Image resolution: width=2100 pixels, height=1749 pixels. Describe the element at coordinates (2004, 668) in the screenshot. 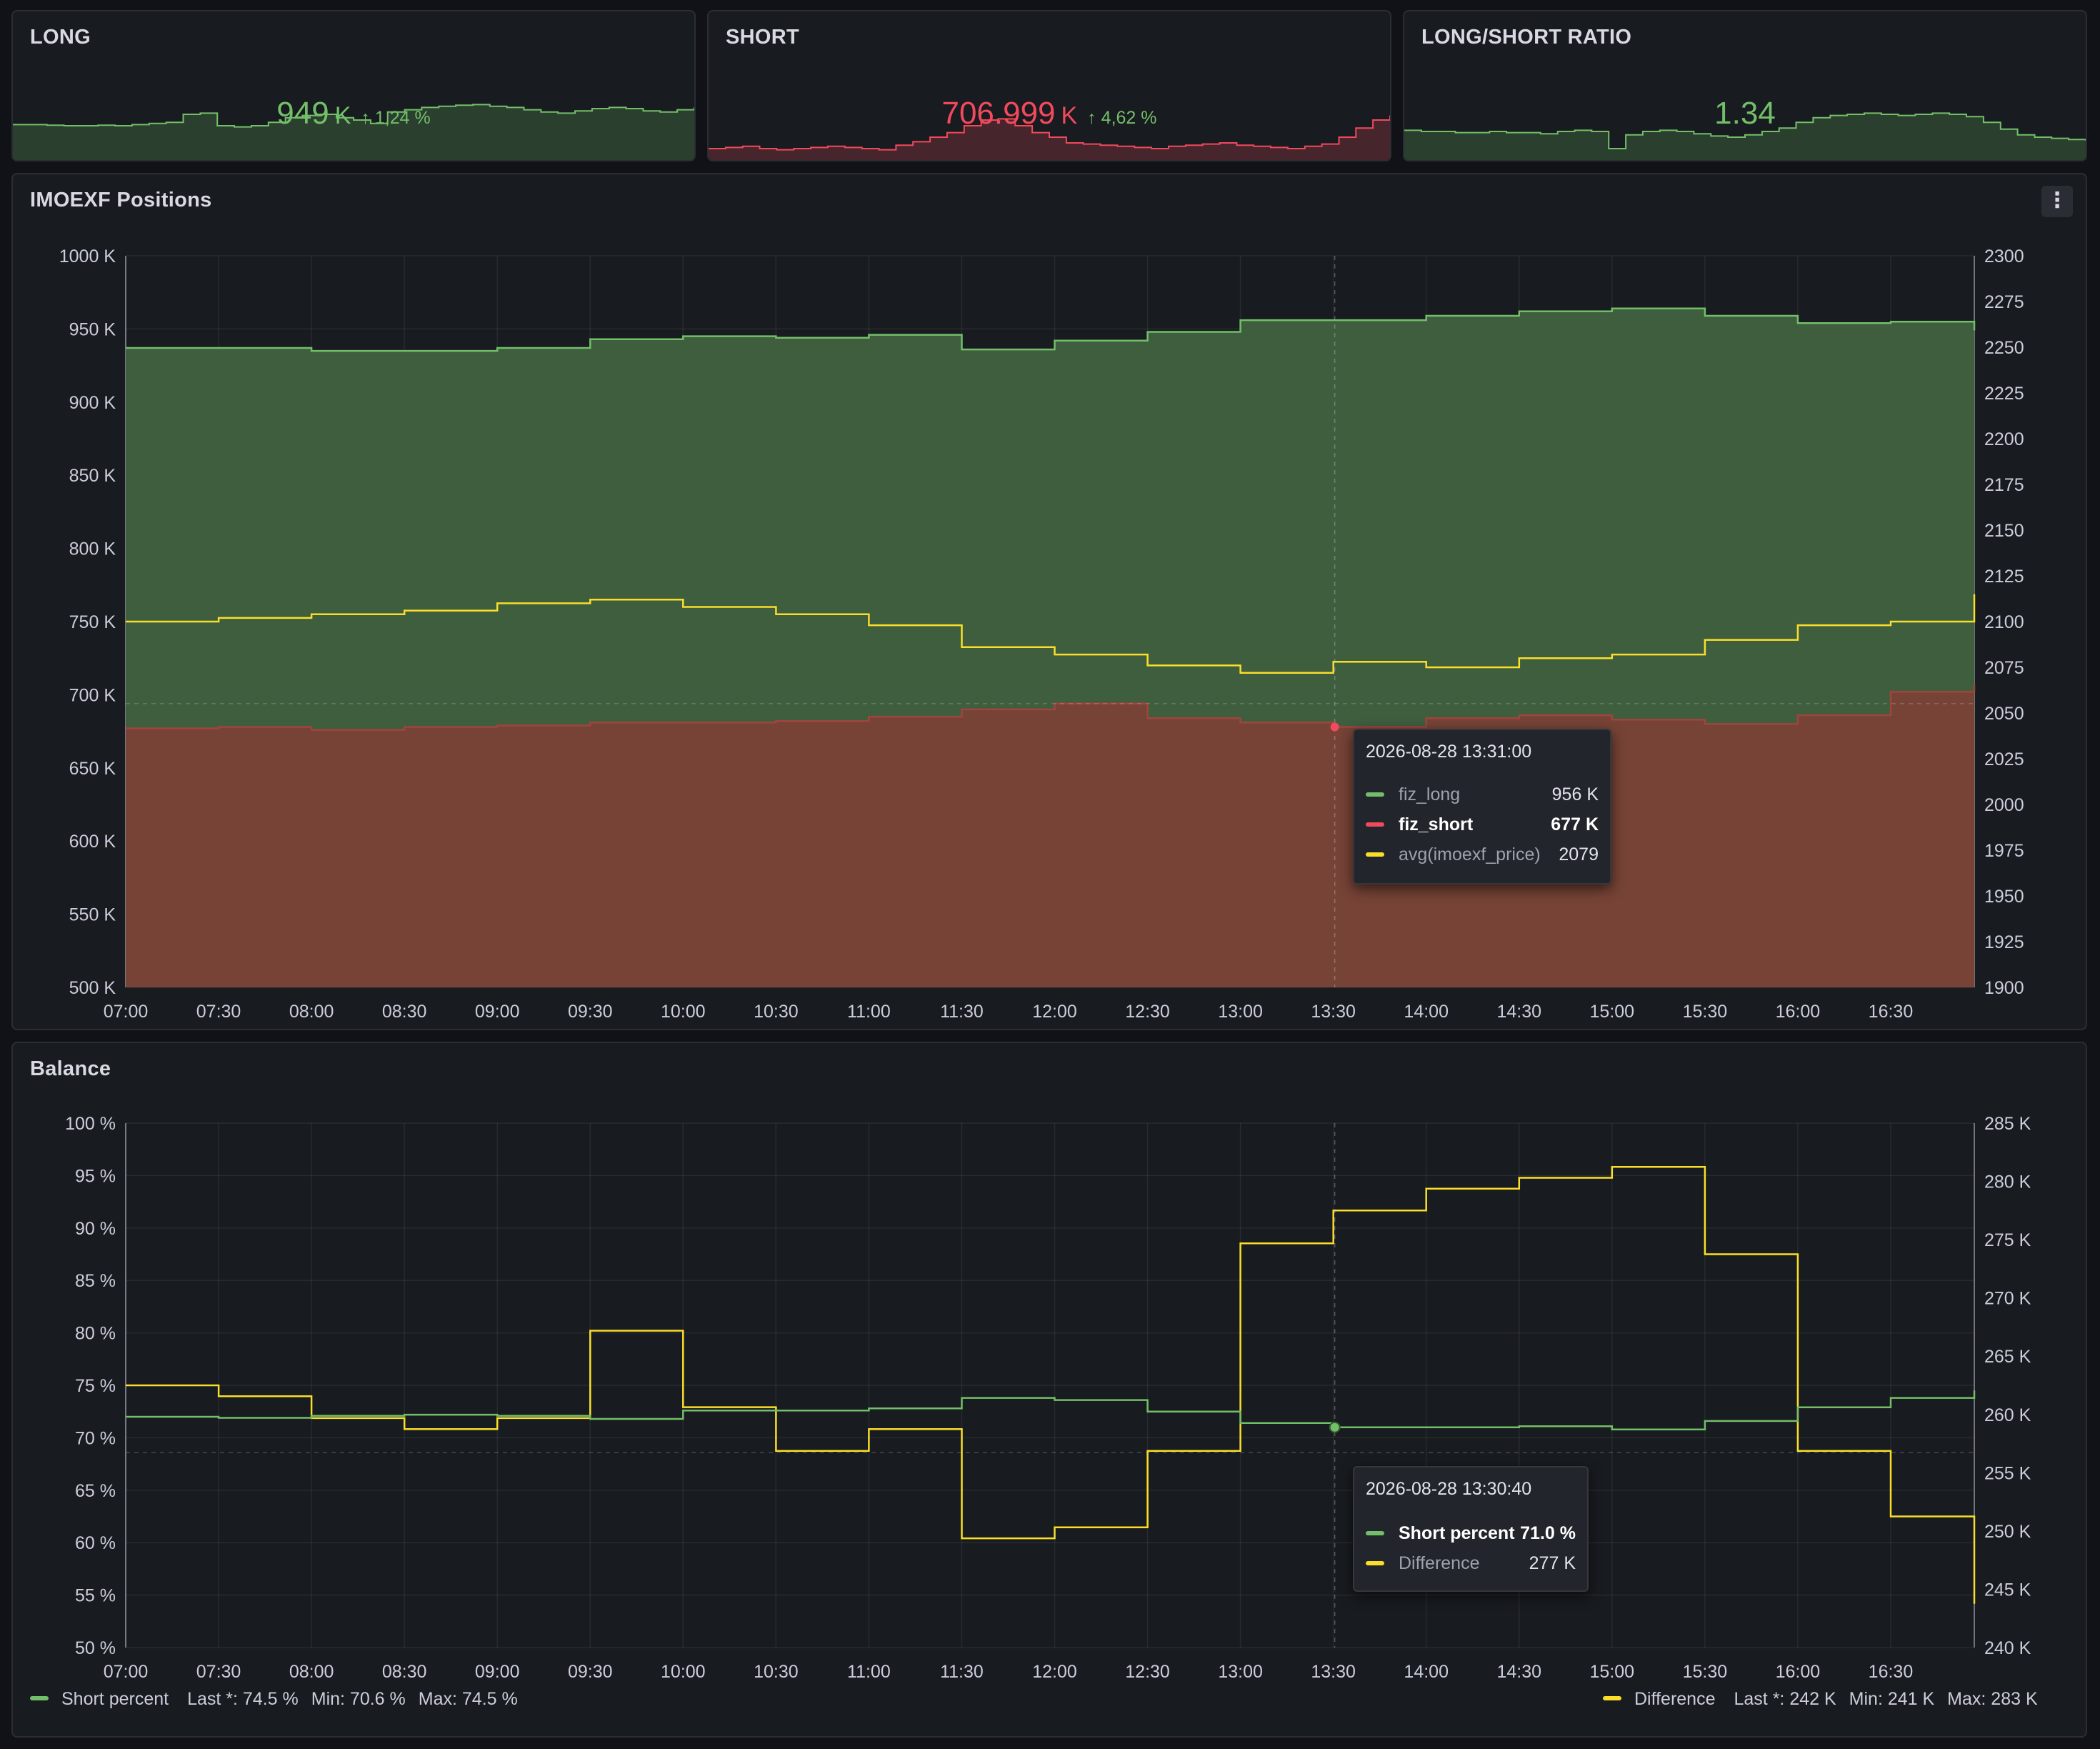

I see `y2-tick-label: 2075` at that location.